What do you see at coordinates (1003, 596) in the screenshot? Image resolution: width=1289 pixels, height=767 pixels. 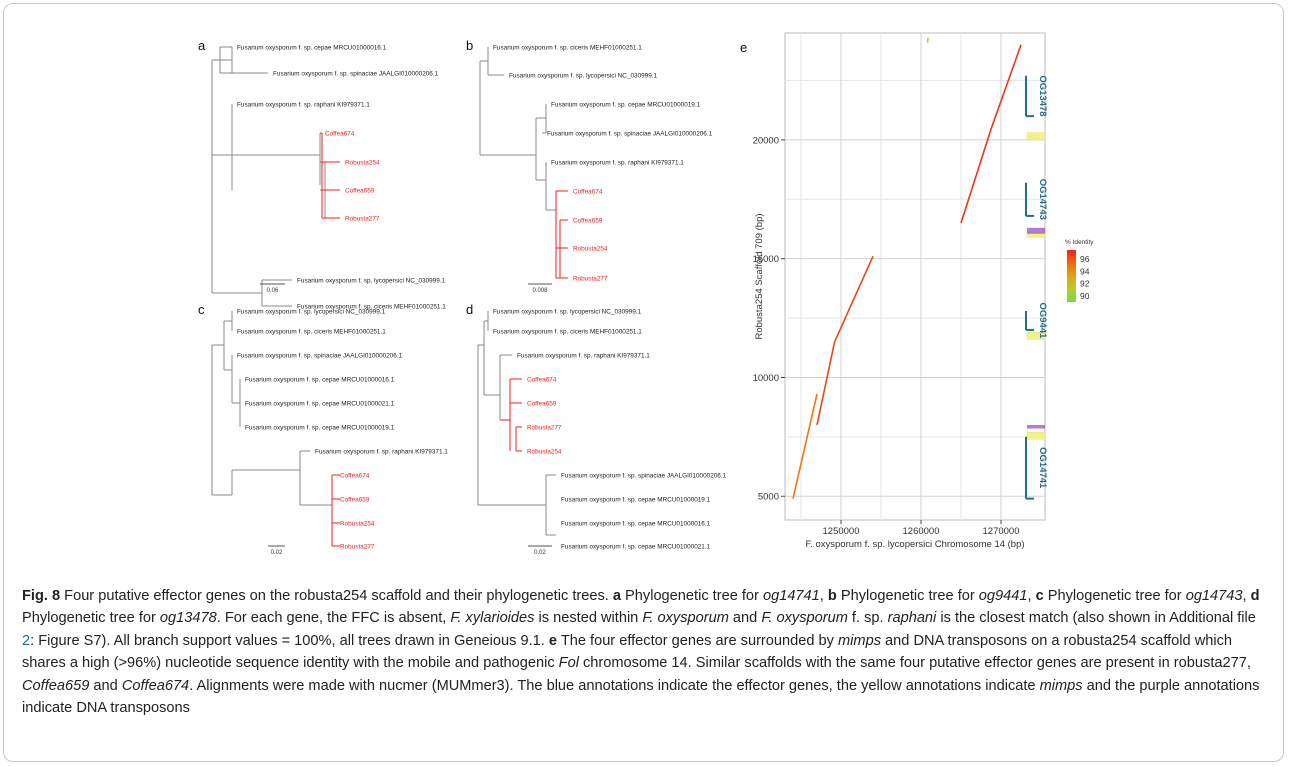 I see `caption-italic: og9441` at bounding box center [1003, 596].